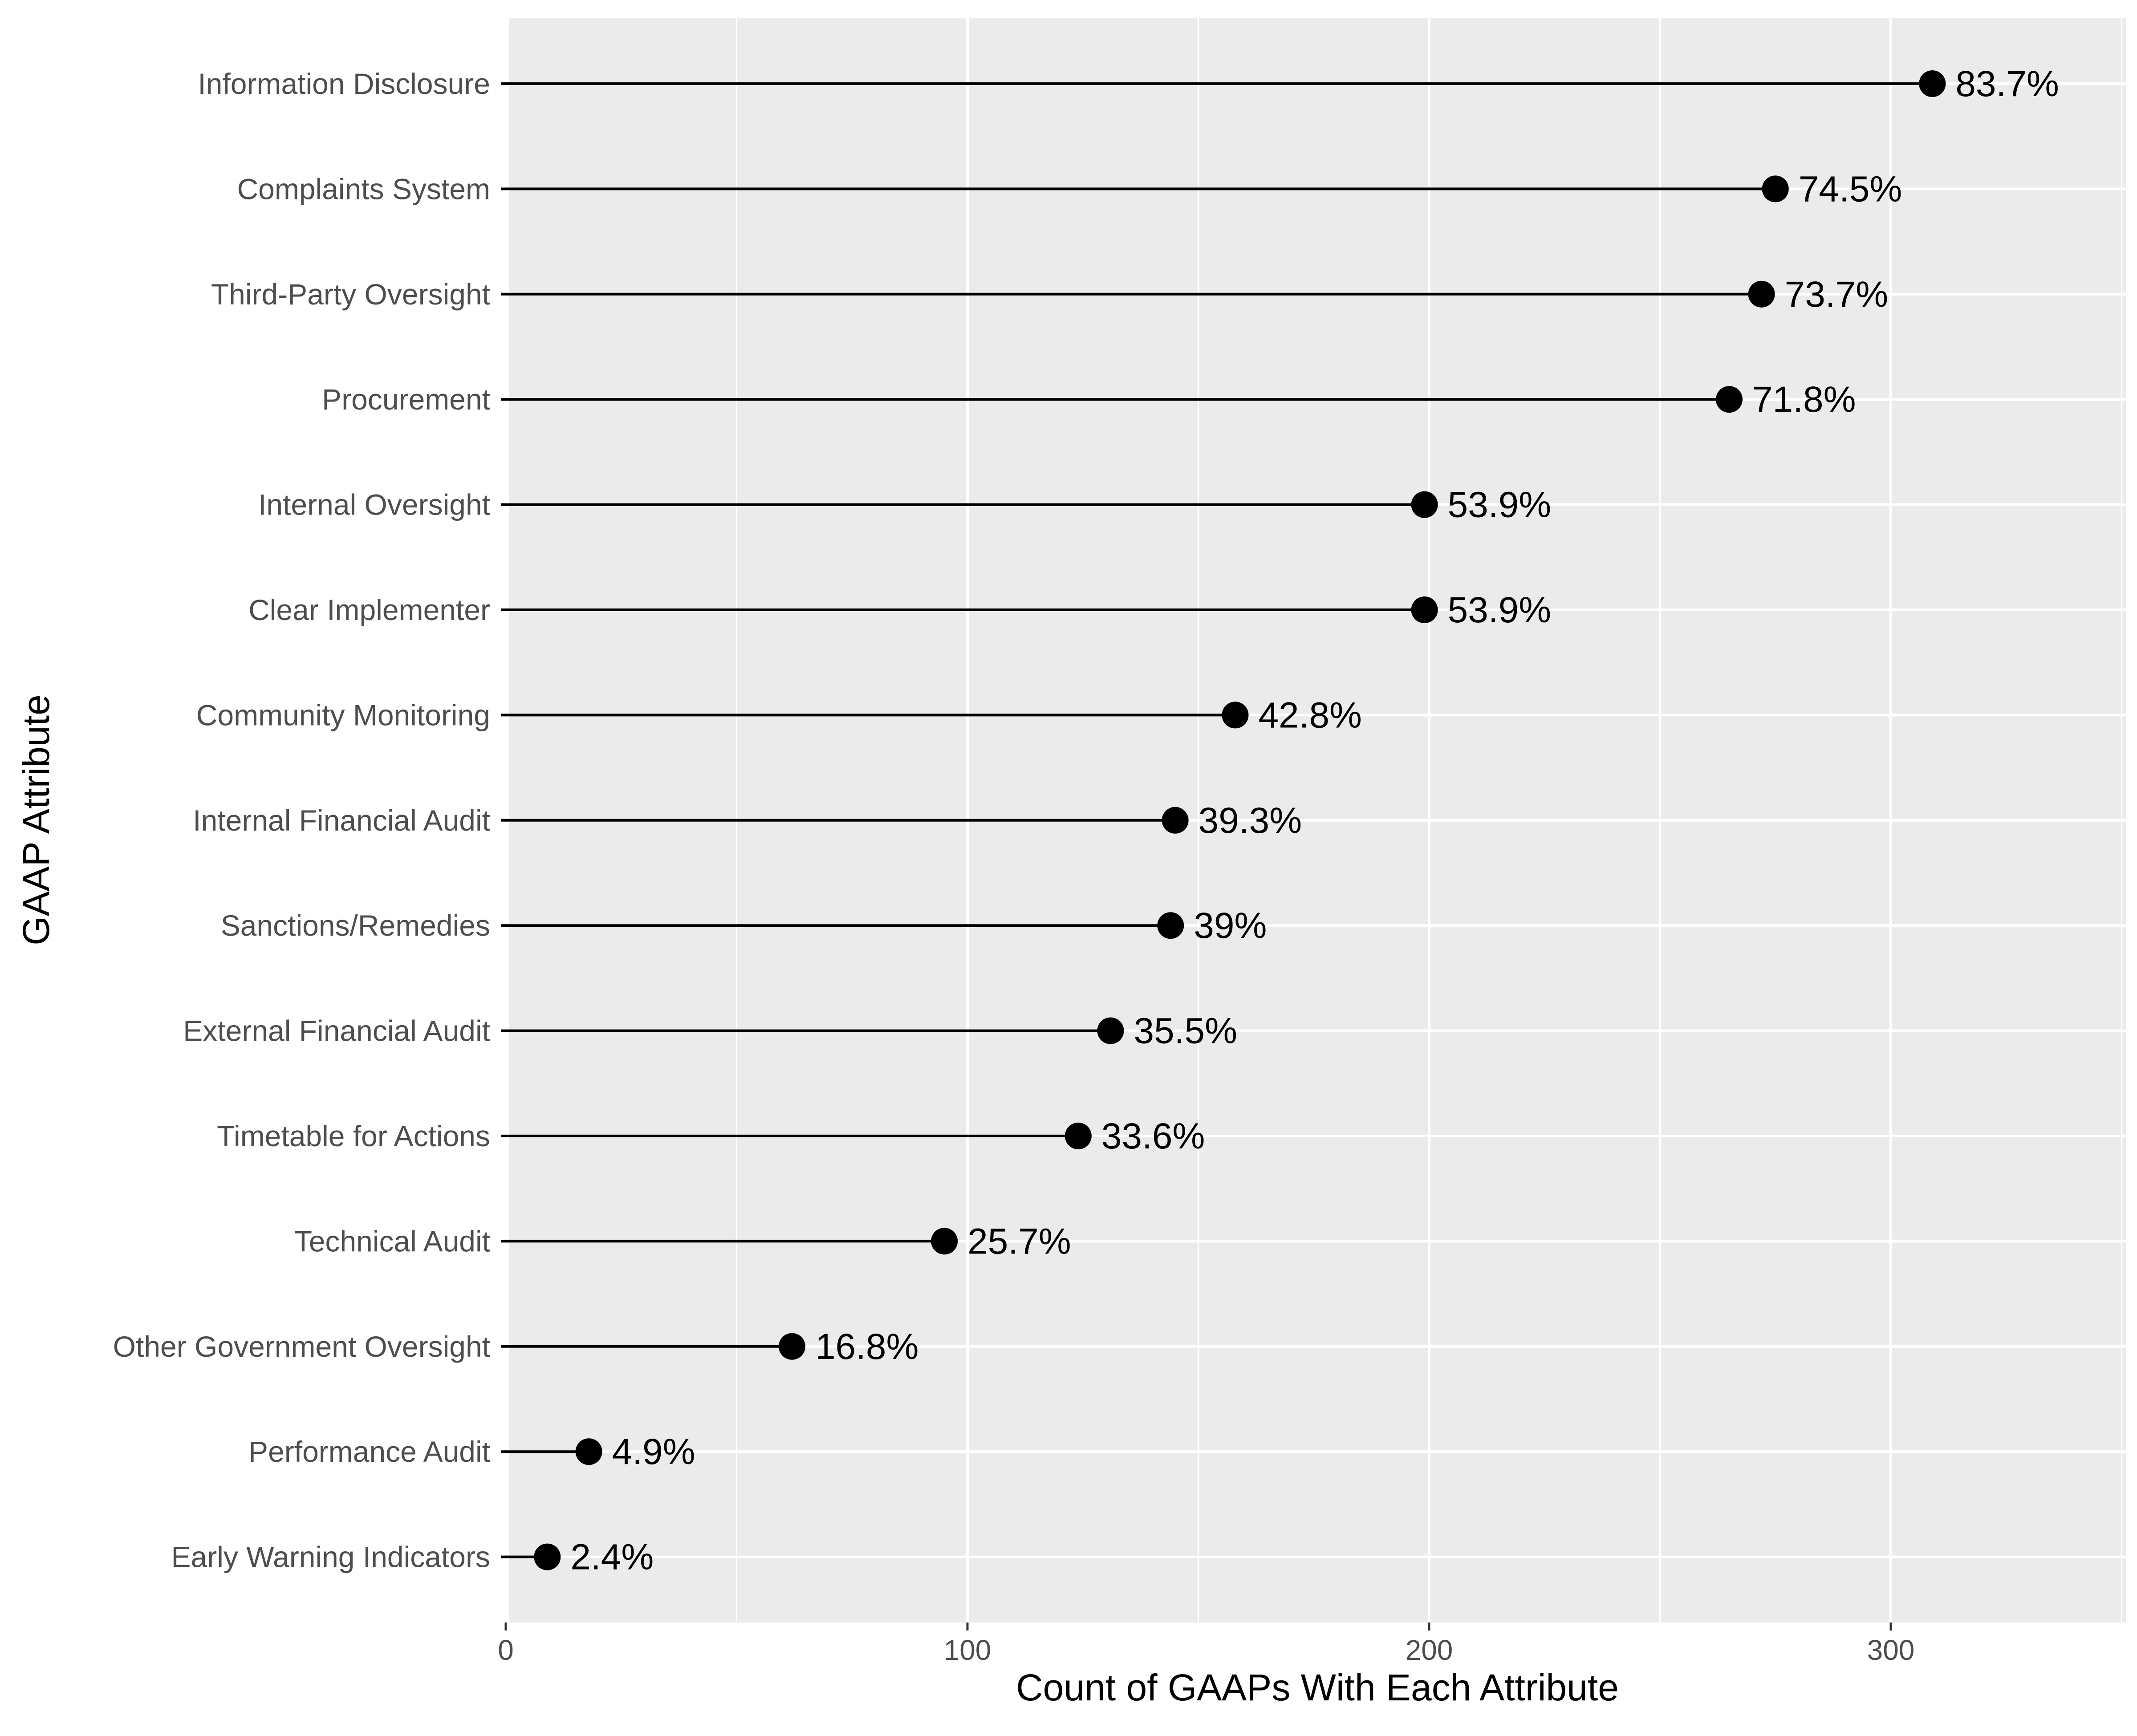 Image resolution: width=2137 pixels, height=1736 pixels. I want to click on x-axis: 0 100 200 300, so click(1206, 1644).